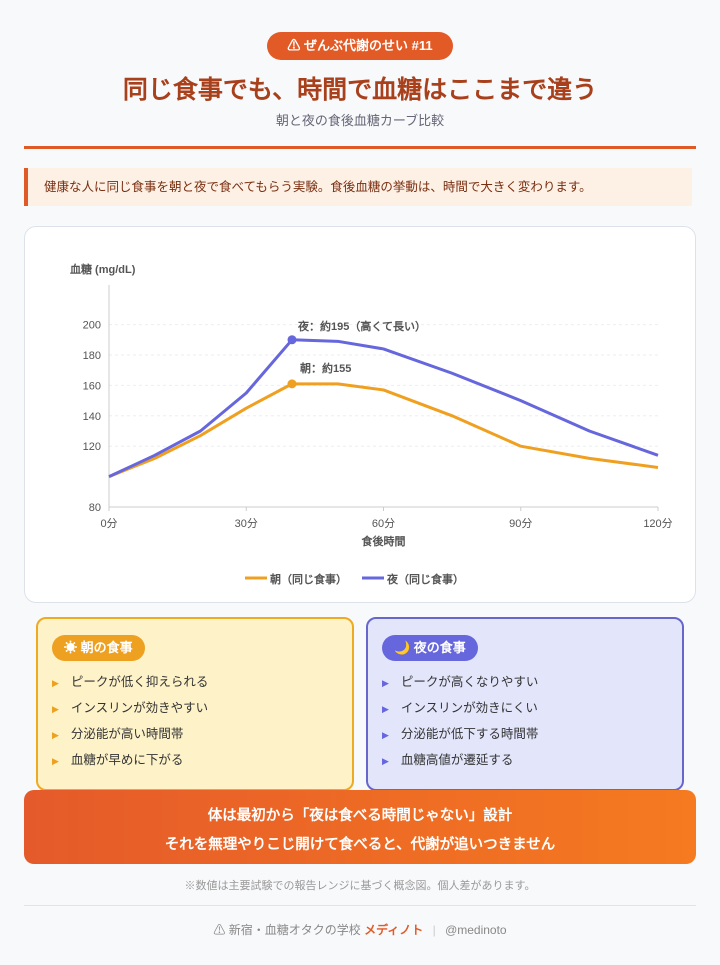 This screenshot has height=965, width=720. I want to click on school: ⚠ 新宿・血糖オタクの学校, so click(287, 930).